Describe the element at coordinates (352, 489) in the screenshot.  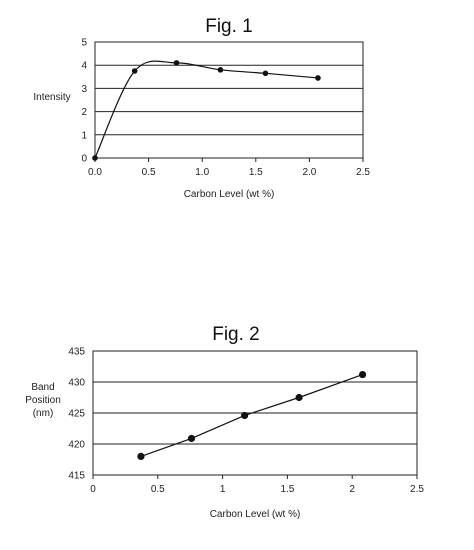
I see `fig2-x-tick-label: 2` at that location.